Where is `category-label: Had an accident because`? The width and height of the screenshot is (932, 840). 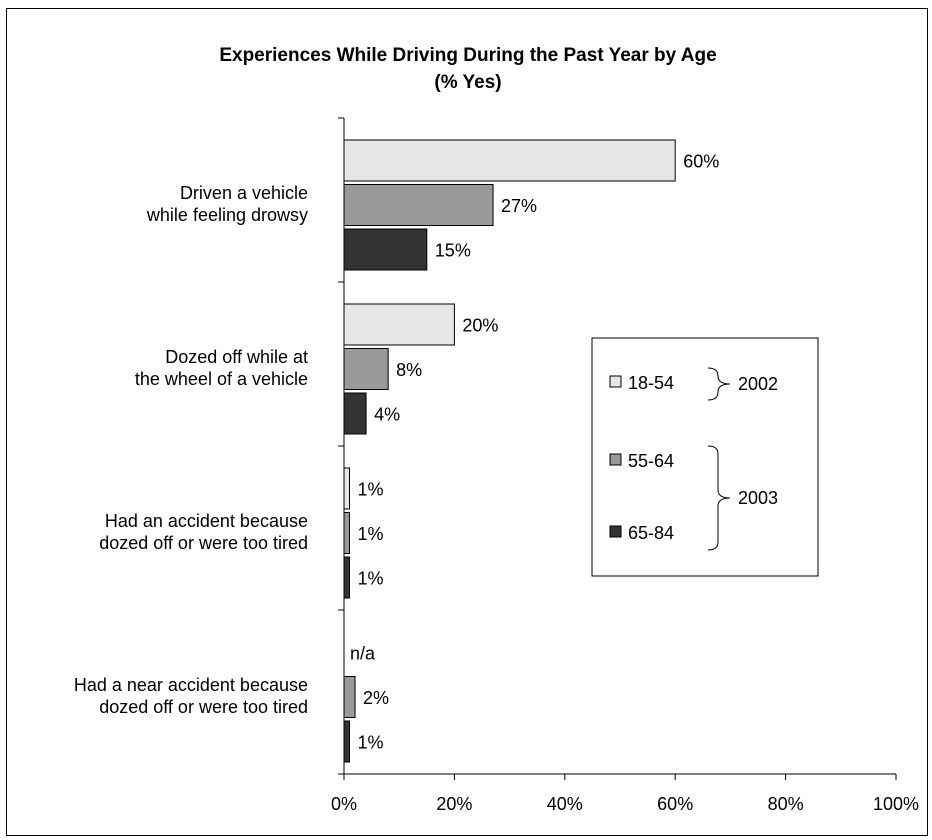 category-label: Had an accident because is located at coordinates (206, 521).